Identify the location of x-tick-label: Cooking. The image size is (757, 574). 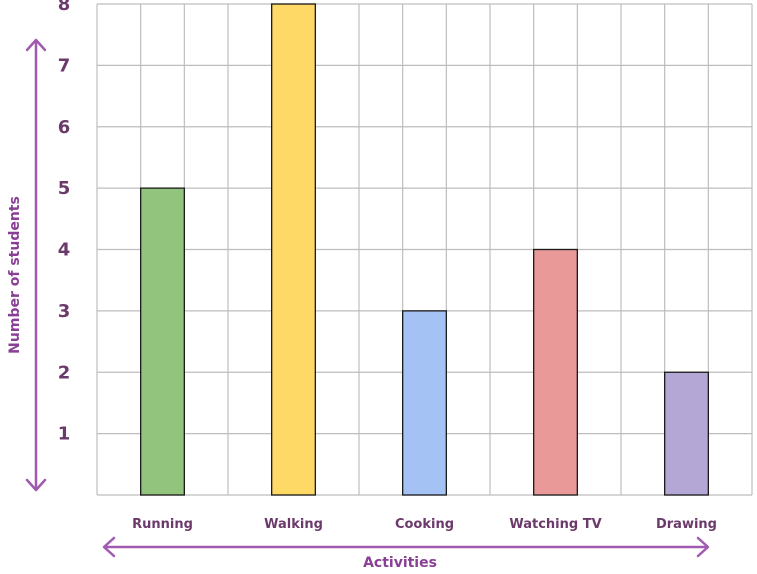
(424, 524).